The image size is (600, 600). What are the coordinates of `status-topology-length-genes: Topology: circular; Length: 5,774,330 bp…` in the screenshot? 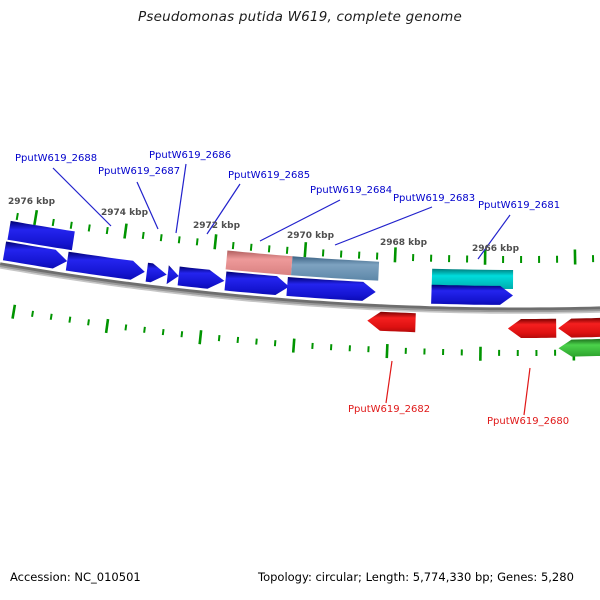 It's located at (416, 577).